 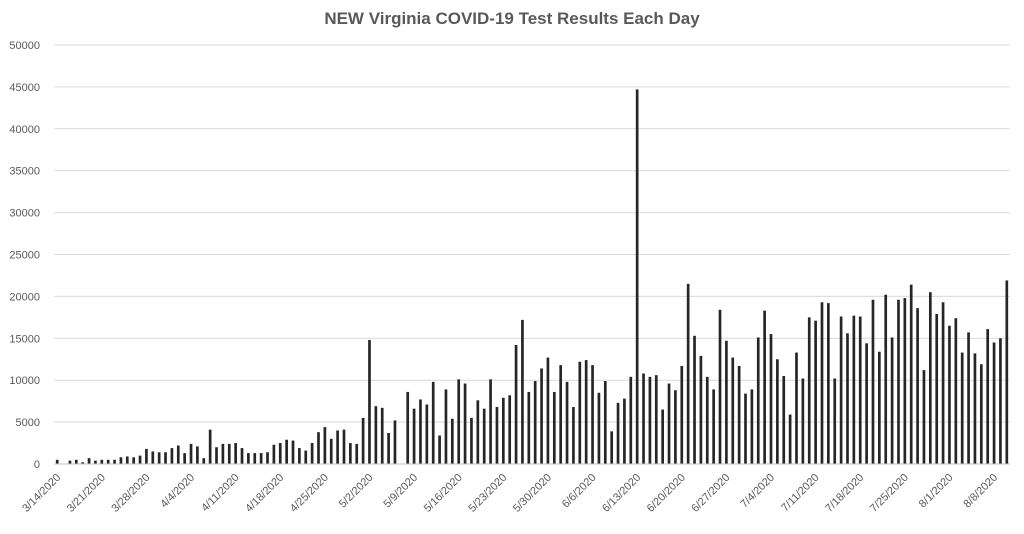 What do you see at coordinates (28, 423) in the screenshot?
I see `y-tick-label: 5000` at bounding box center [28, 423].